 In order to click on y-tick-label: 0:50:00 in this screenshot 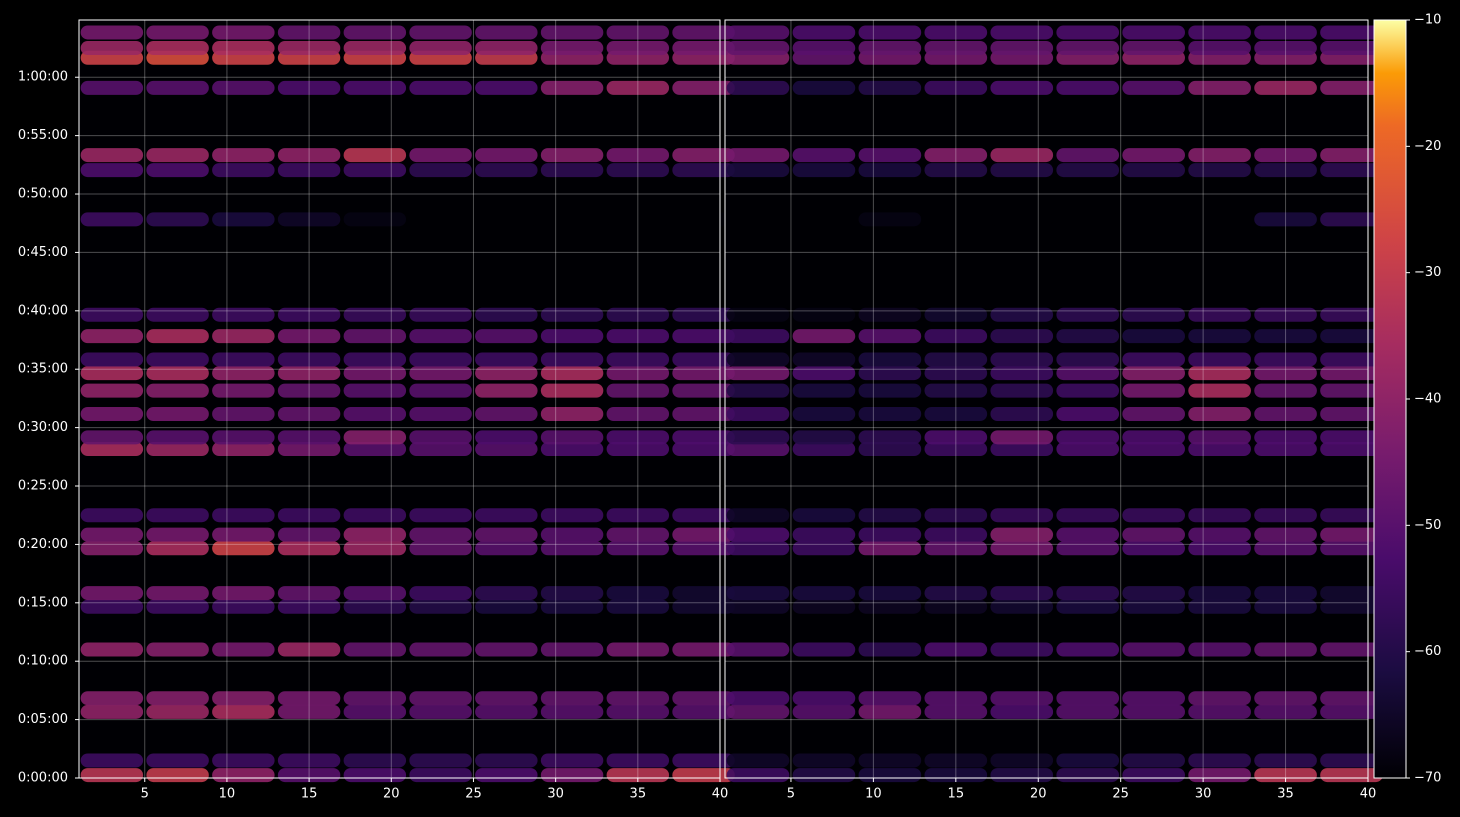, I will do `click(43, 194)`.